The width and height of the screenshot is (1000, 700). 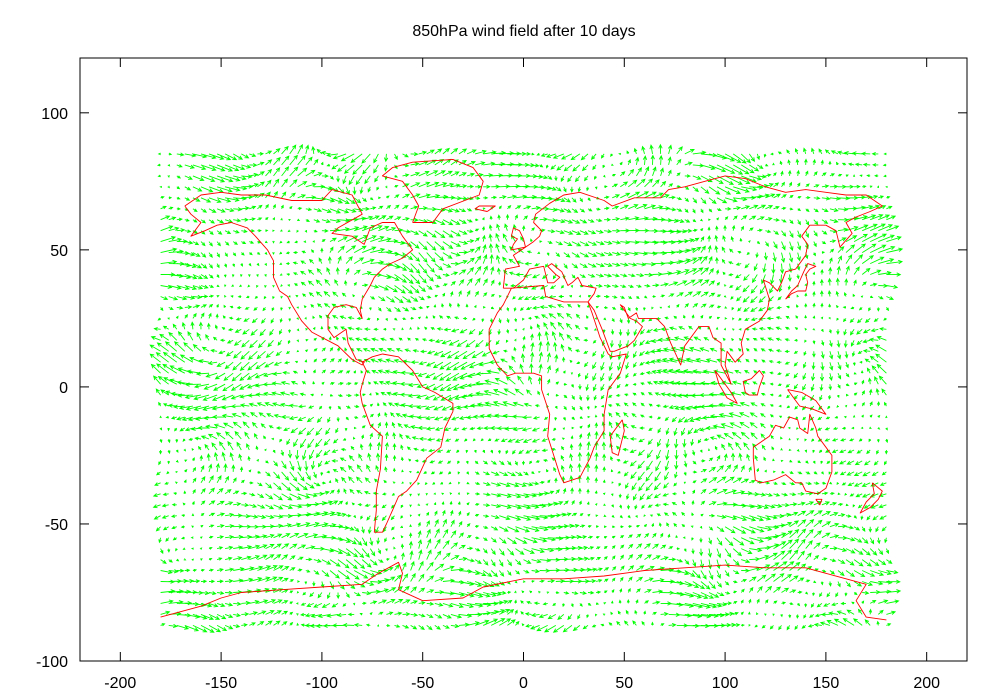 What do you see at coordinates (523, 683) in the screenshot?
I see `x-tick-label: 0` at bounding box center [523, 683].